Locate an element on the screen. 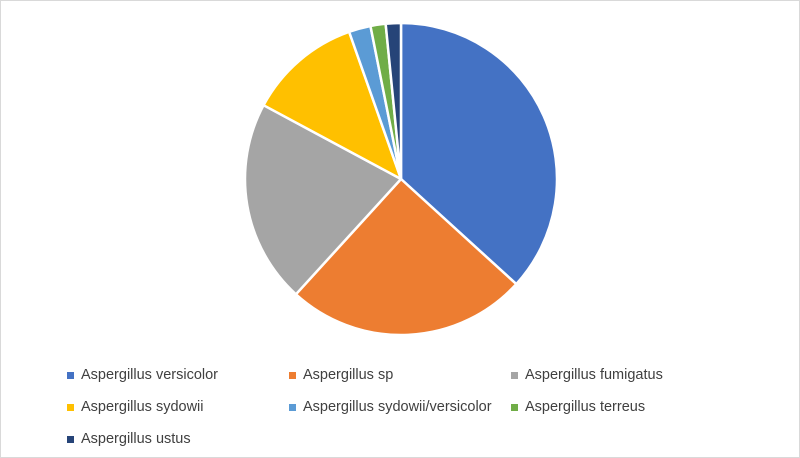 The width and height of the screenshot is (800, 458). legend-item-aspergillus-terreus: Aspergillus terreus is located at coordinates (621, 407).